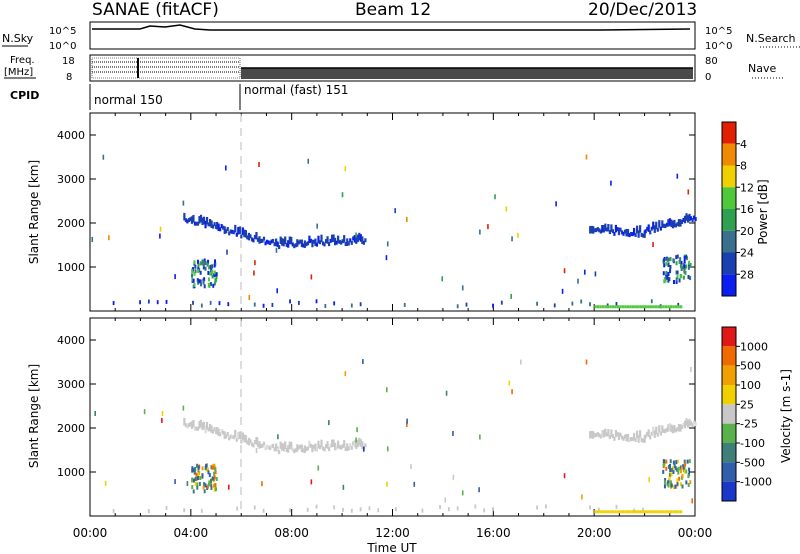 This screenshot has width=800, height=554. I want to click on y-tick-label: 4000, so click(71, 340).